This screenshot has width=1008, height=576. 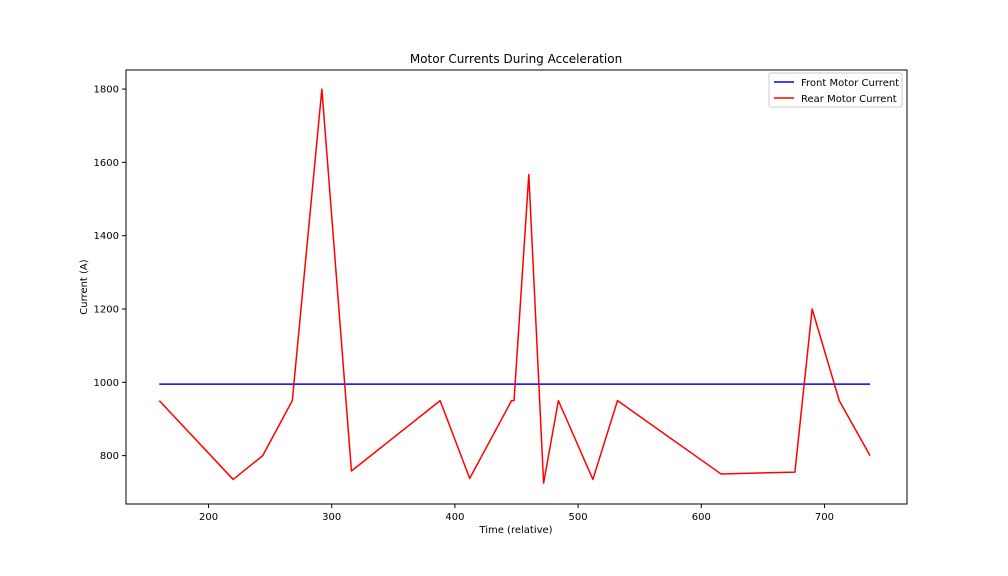 I want to click on x-tick-label: 500, so click(x=578, y=517).